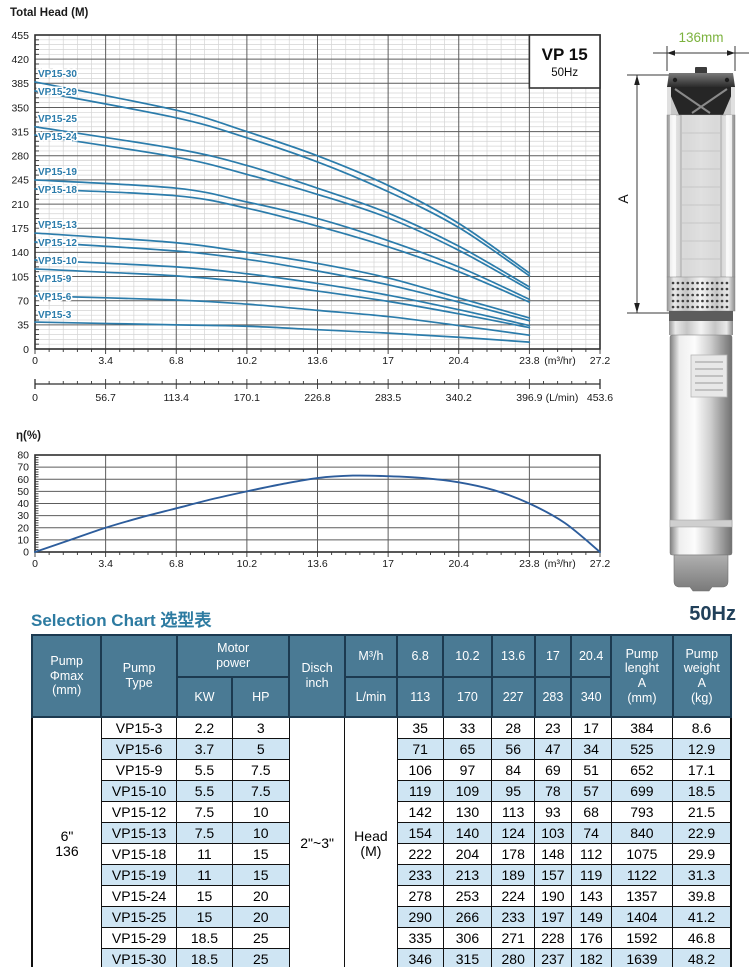 The width and height of the screenshot is (750, 967). What do you see at coordinates (642, 791) in the screenshot?
I see `pump-length-cell: 699` at bounding box center [642, 791].